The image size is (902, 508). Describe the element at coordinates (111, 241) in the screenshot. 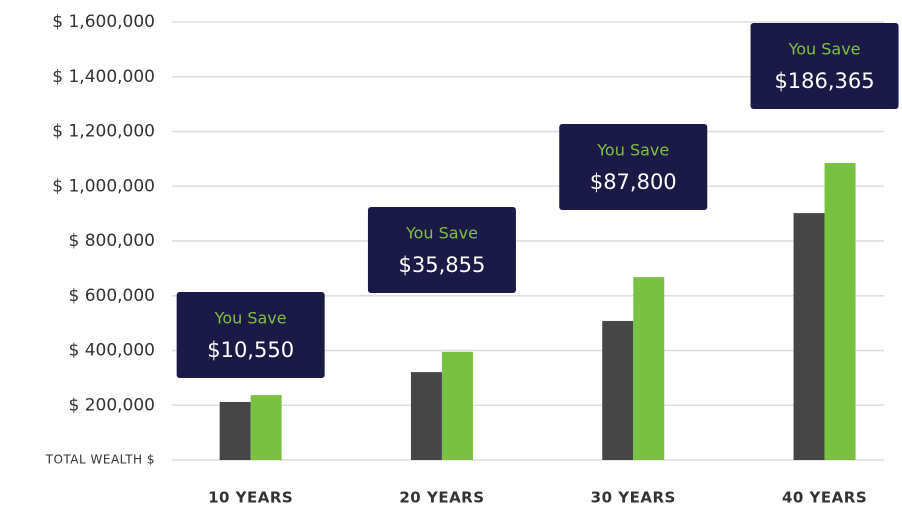

I see `y-tick-label: $ 800,000` at that location.